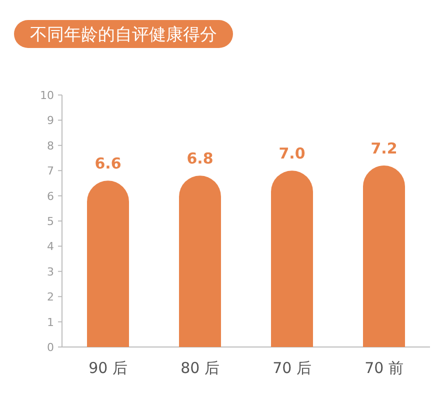  What do you see at coordinates (50, 247) in the screenshot?
I see `y-tick-label: 4` at bounding box center [50, 247].